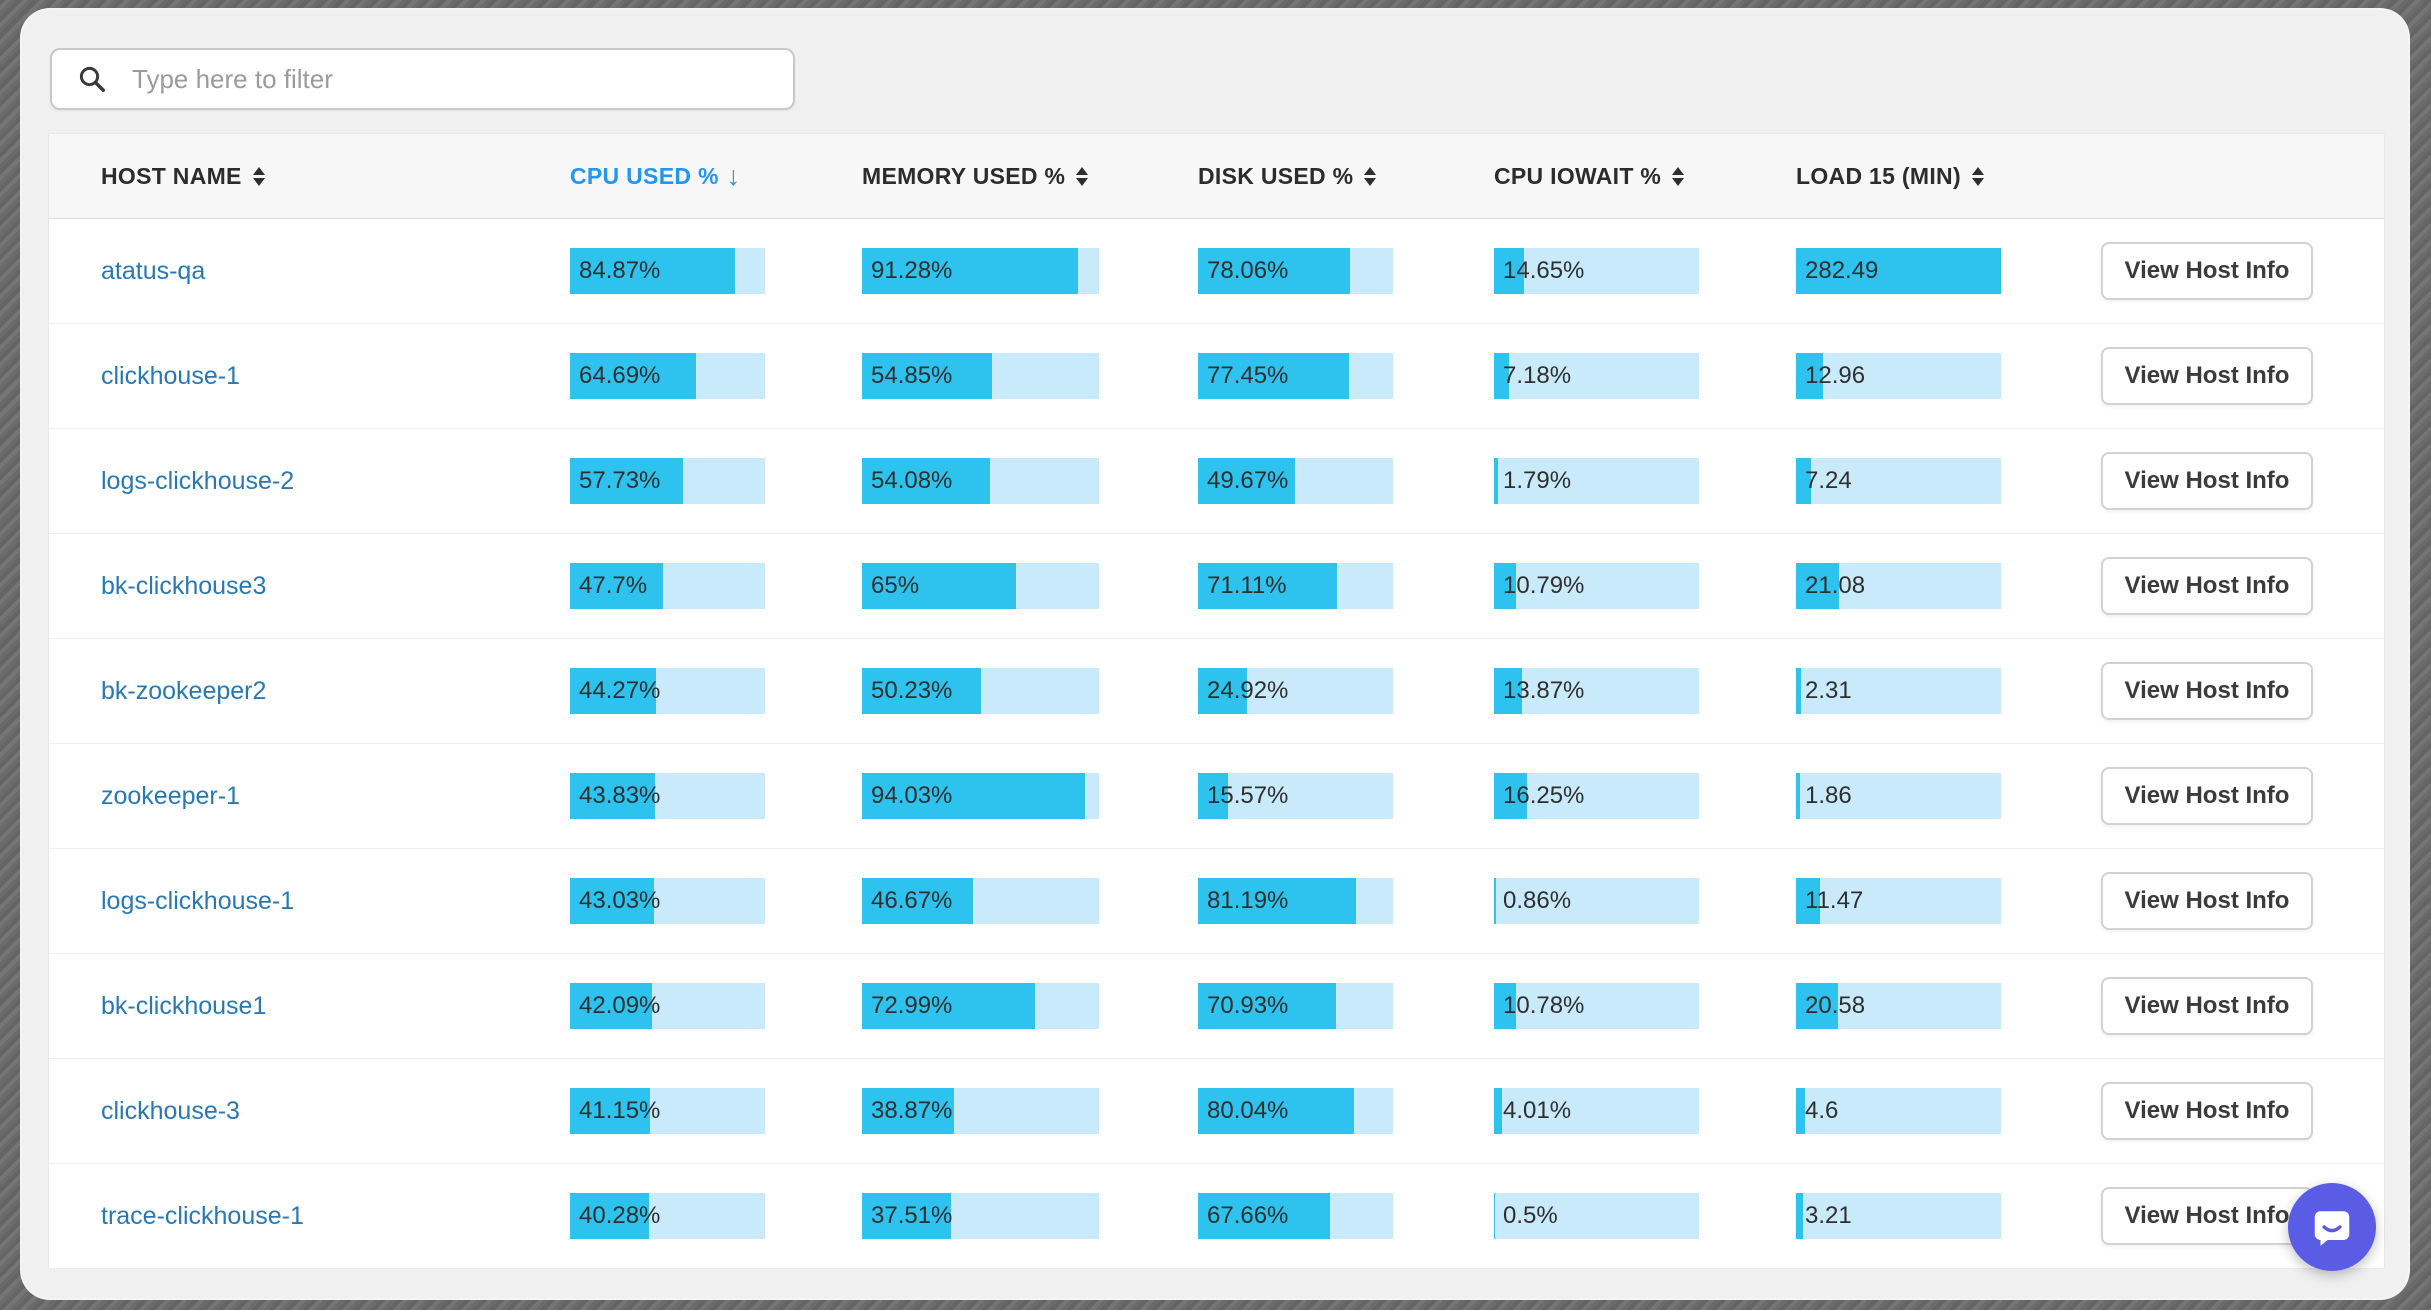  Describe the element at coordinates (1596, 901) in the screenshot. I see `cpu-iowait-bar: 0.86%` at that location.